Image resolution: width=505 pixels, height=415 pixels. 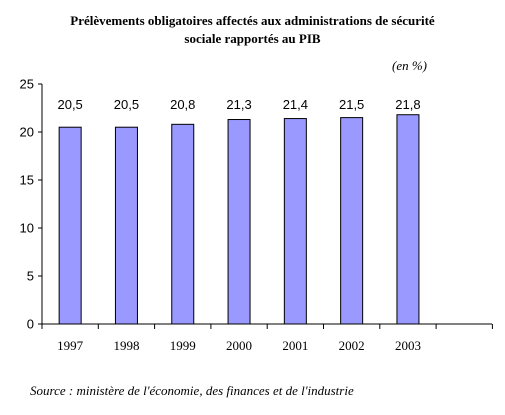 What do you see at coordinates (238, 104) in the screenshot?
I see `value-label-2000: 21,3` at bounding box center [238, 104].